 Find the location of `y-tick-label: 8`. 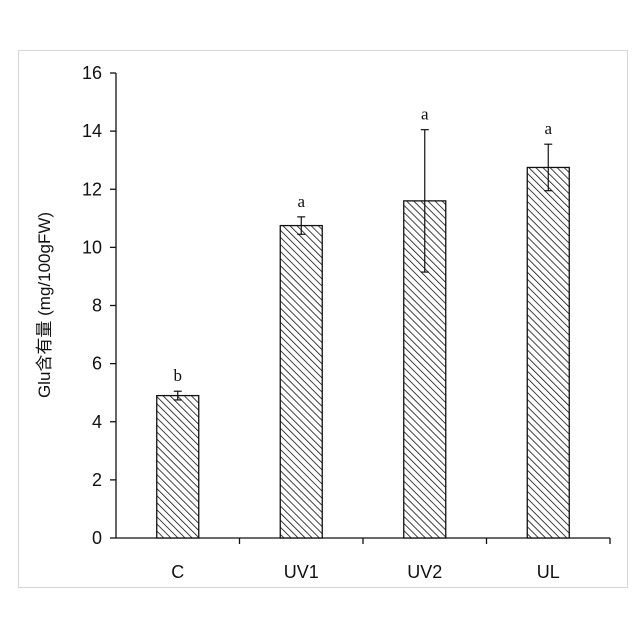

y-tick-label: 8 is located at coordinates (97, 306).